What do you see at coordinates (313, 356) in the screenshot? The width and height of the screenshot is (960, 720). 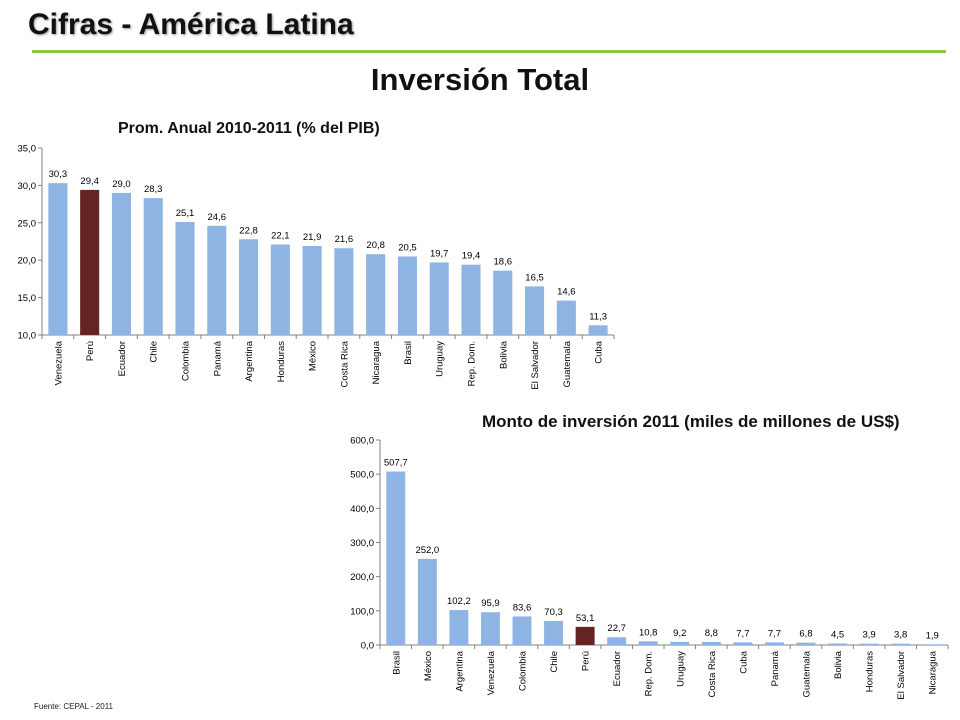 I see `c1-category-label: México` at bounding box center [313, 356].